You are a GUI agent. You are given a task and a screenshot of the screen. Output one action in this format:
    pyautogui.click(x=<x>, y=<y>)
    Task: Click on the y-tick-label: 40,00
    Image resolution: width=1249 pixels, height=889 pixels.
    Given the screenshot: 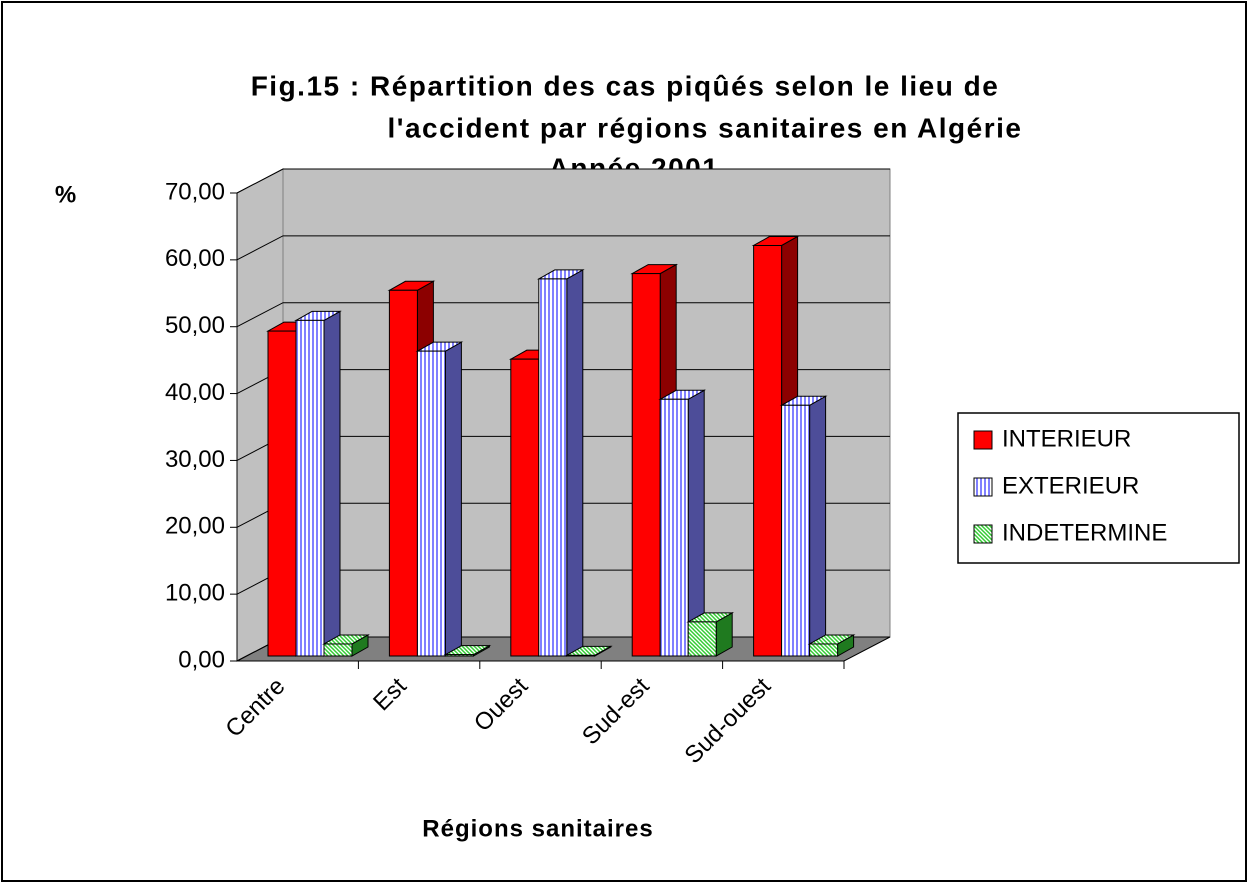 What is the action you would take?
    pyautogui.click(x=195, y=392)
    